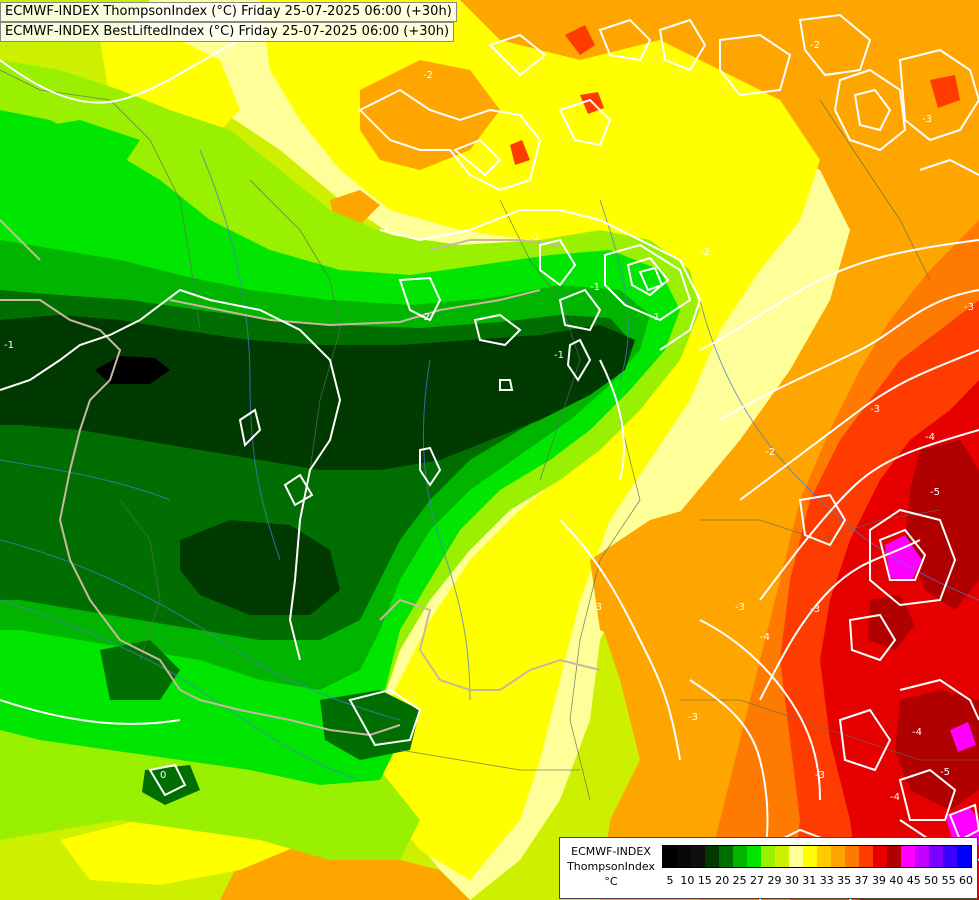 This screenshot has height=900, width=979. Describe the element at coordinates (317, 392) in the screenshot. I see `field-darkestgreen` at that location.